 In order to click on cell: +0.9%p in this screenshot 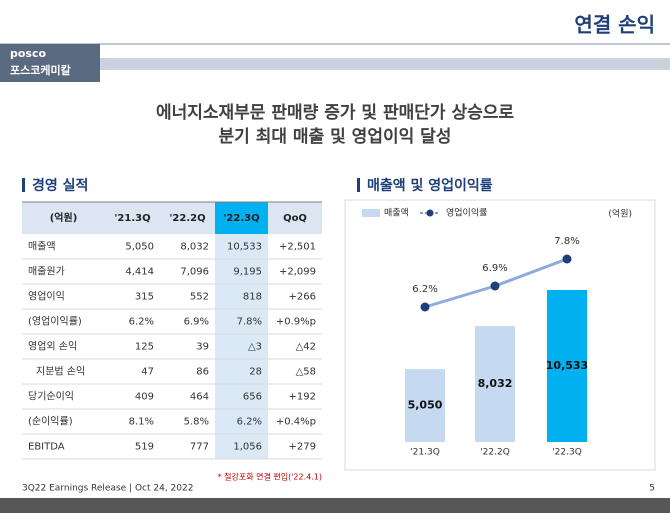, I will do `click(296, 322)`.